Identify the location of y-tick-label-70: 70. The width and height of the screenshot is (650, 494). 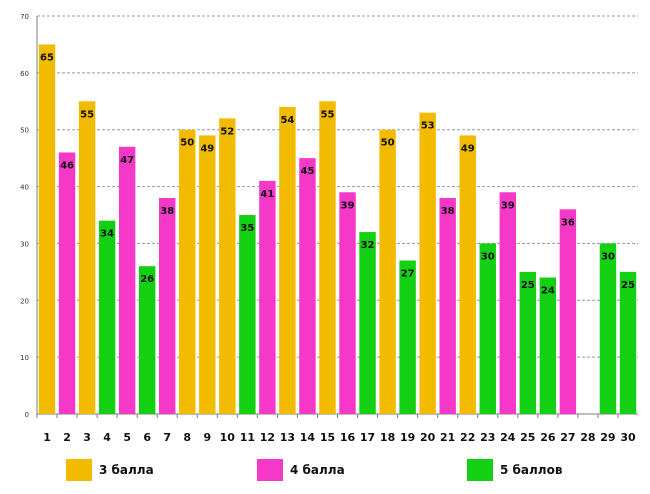
(24, 17).